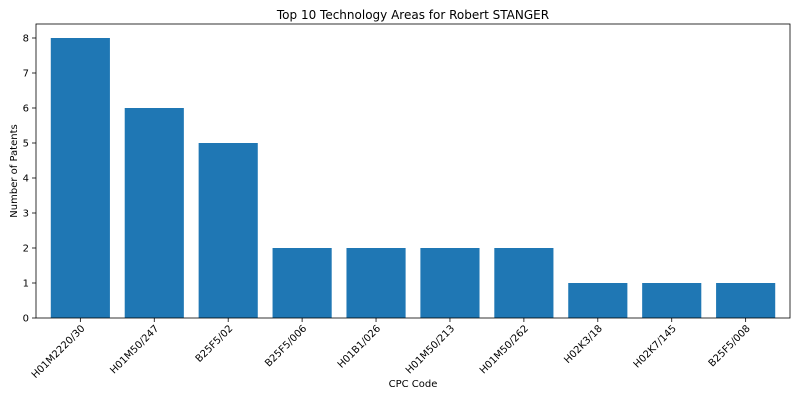 The height and width of the screenshot is (400, 800). Describe the element at coordinates (26, 179) in the screenshot. I see `y-tick-label-4: 4` at that location.